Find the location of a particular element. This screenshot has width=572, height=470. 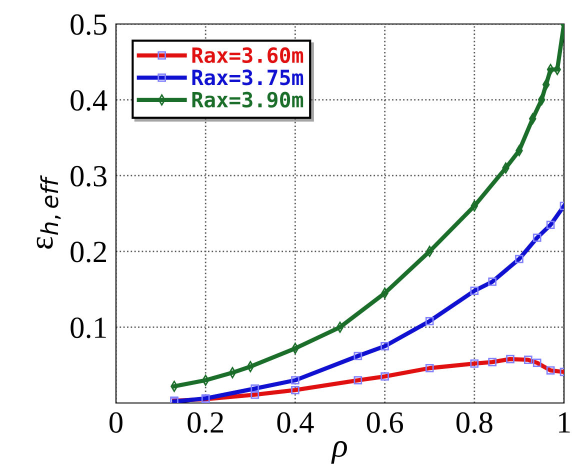

y-tick-label: 0.2 is located at coordinates (88, 252).